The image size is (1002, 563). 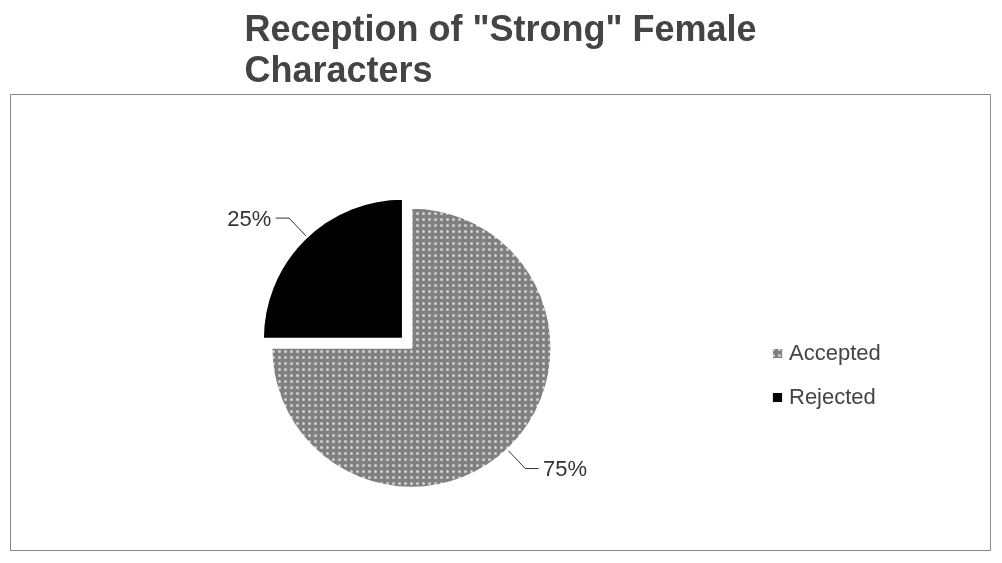 What do you see at coordinates (565, 469) in the screenshot?
I see `data-label: 75%` at bounding box center [565, 469].